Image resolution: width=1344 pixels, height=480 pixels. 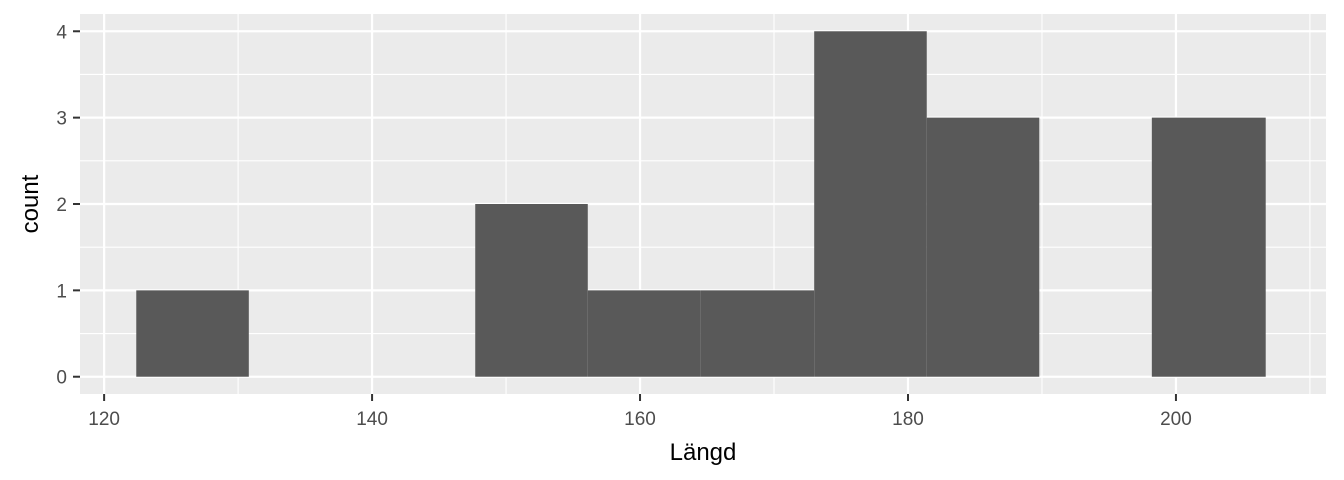 What do you see at coordinates (30, 203) in the screenshot?
I see `y-axis-title: count` at bounding box center [30, 203].